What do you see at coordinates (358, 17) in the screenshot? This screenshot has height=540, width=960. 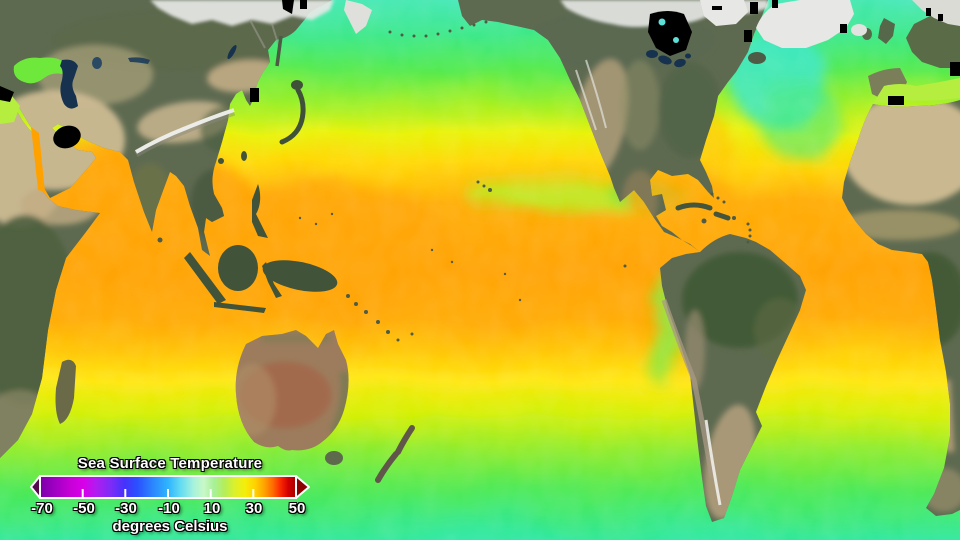 I see `kamchatka` at bounding box center [358, 17].